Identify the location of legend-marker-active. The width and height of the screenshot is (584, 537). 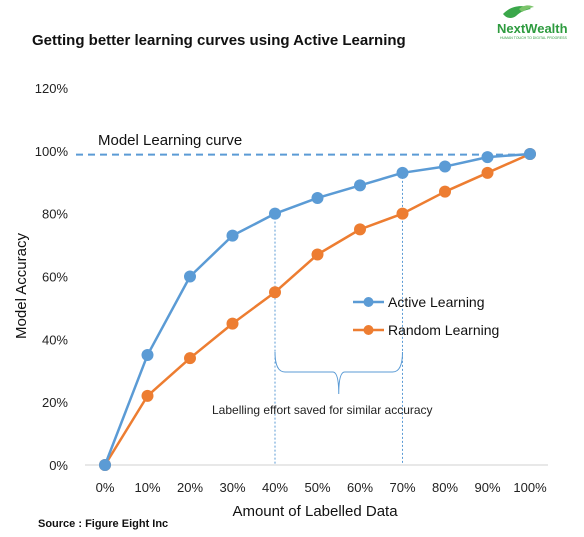
(368, 302).